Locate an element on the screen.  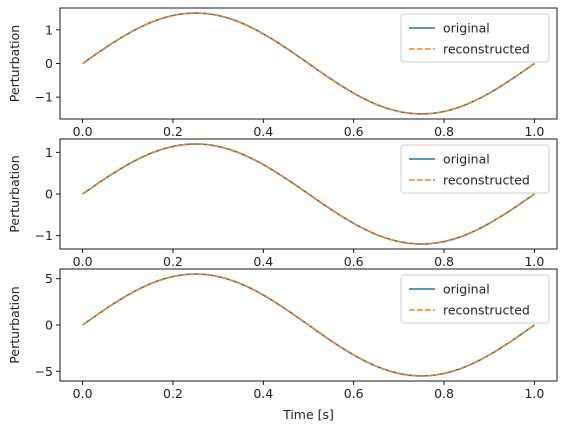
x-axis-label: Time [s] is located at coordinates (308, 414).